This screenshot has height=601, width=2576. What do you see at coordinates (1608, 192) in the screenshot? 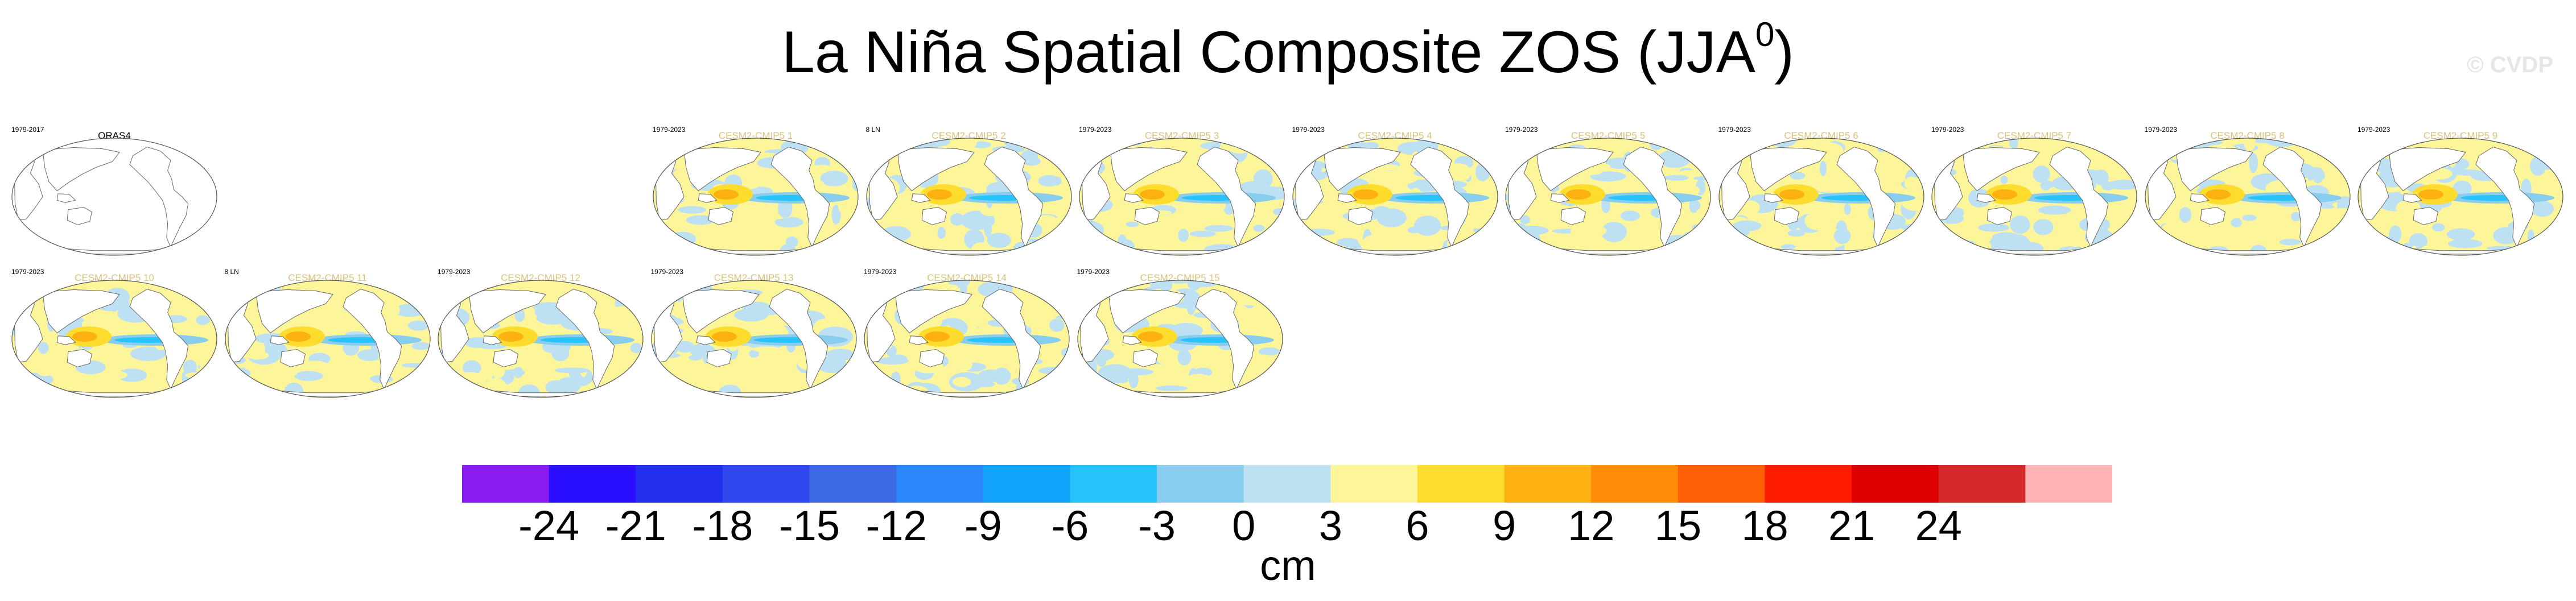
I see `map-panel: CESM2-CMIP5 5 1979-2023` at bounding box center [1608, 192].